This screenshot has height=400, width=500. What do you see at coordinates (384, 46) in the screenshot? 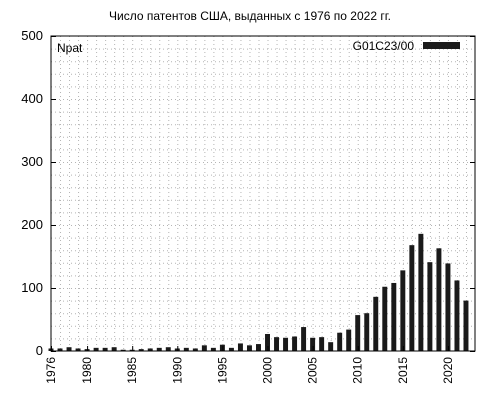
I see `legend-label: G01C23/00` at bounding box center [384, 46].